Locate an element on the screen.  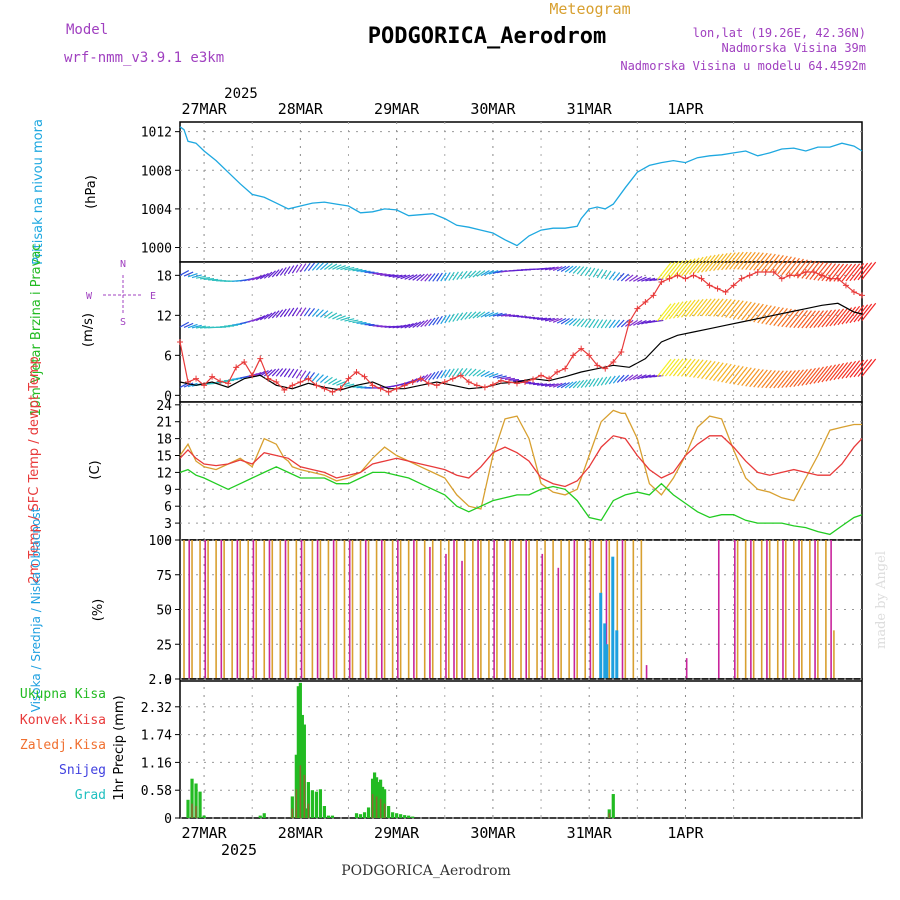
footer-station: PODGORICA_Aerodrom is located at coordinates (426, 871).